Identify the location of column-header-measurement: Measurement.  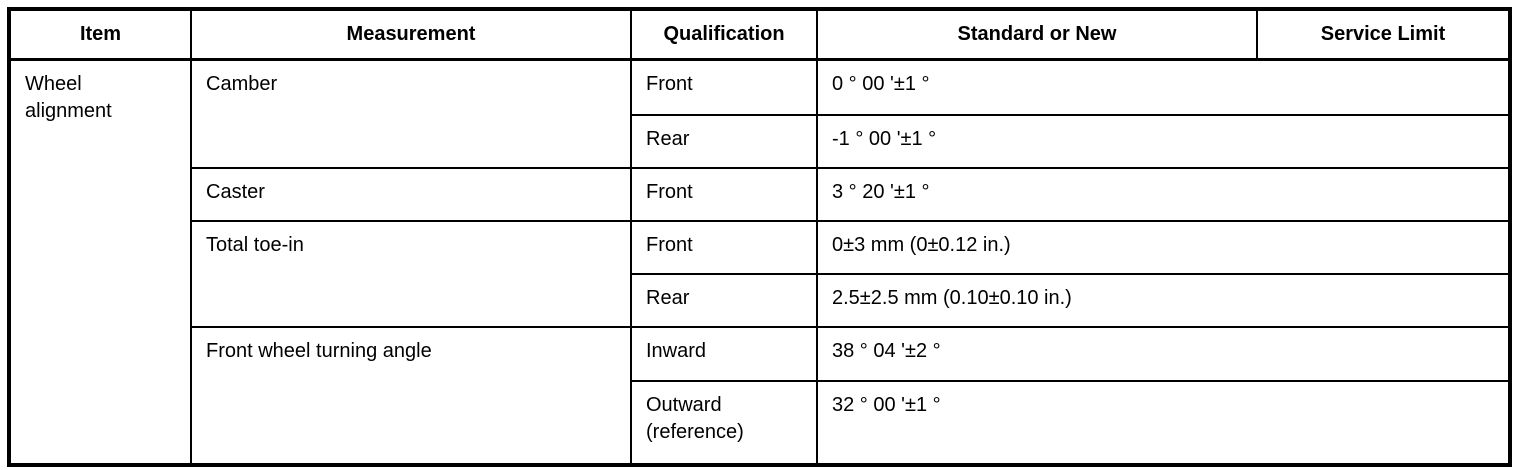
(411, 34).